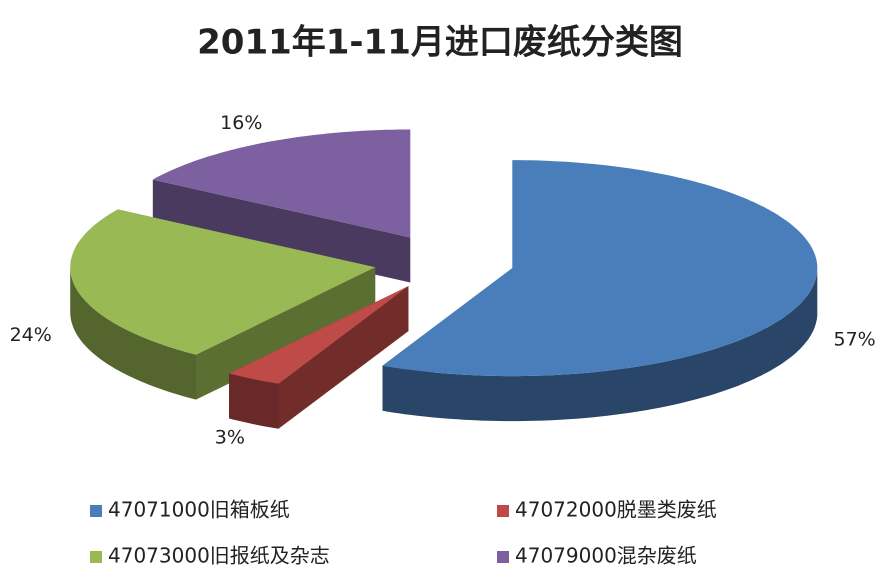 The image size is (879, 572). What do you see at coordinates (606, 556) in the screenshot?
I see `legend-label: 47079000混杂废纸` at bounding box center [606, 556].